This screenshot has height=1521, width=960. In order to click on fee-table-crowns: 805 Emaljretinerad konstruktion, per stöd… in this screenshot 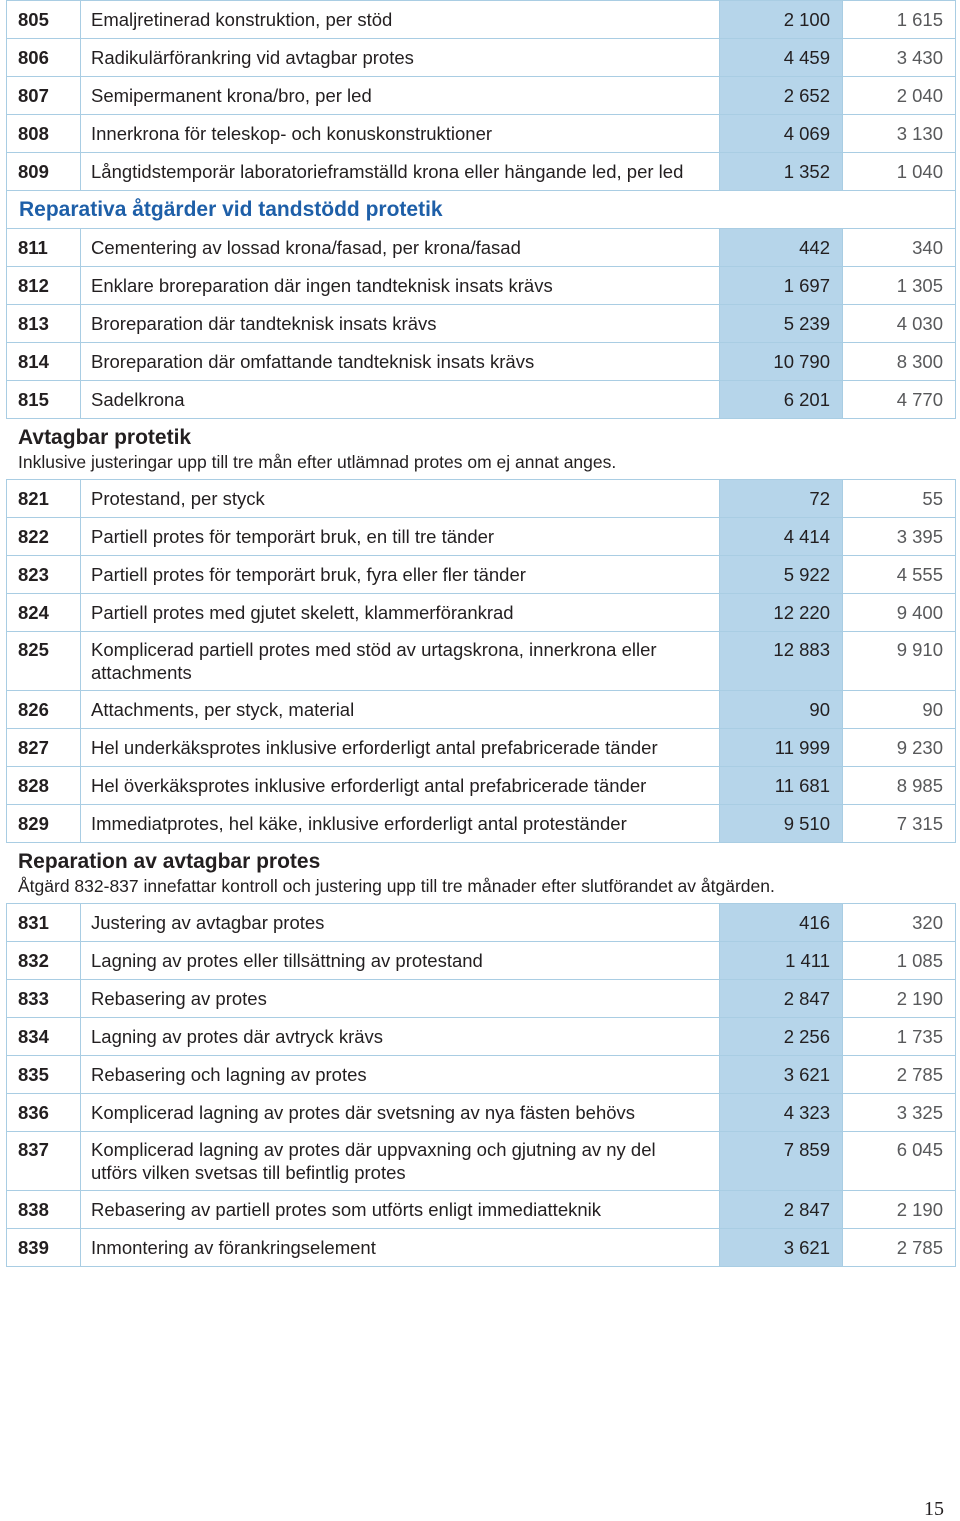, I will do `click(481, 95)`.